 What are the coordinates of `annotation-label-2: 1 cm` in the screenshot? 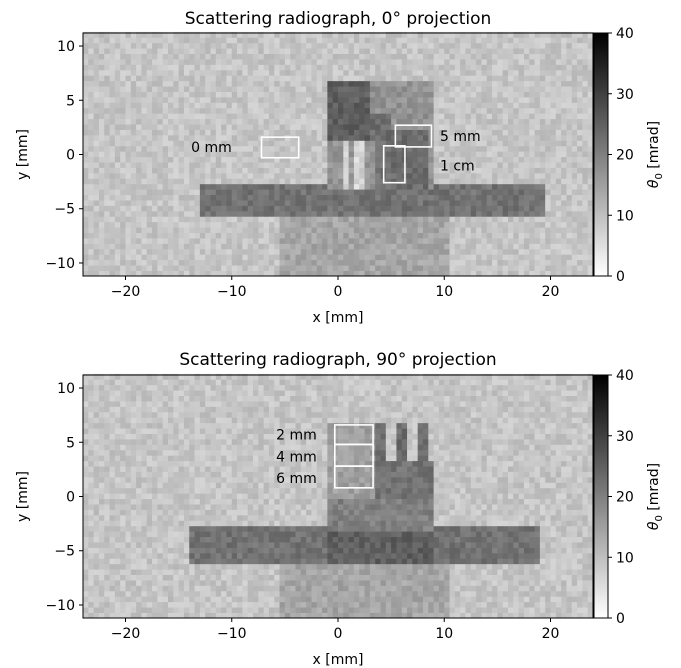 It's located at (457, 166).